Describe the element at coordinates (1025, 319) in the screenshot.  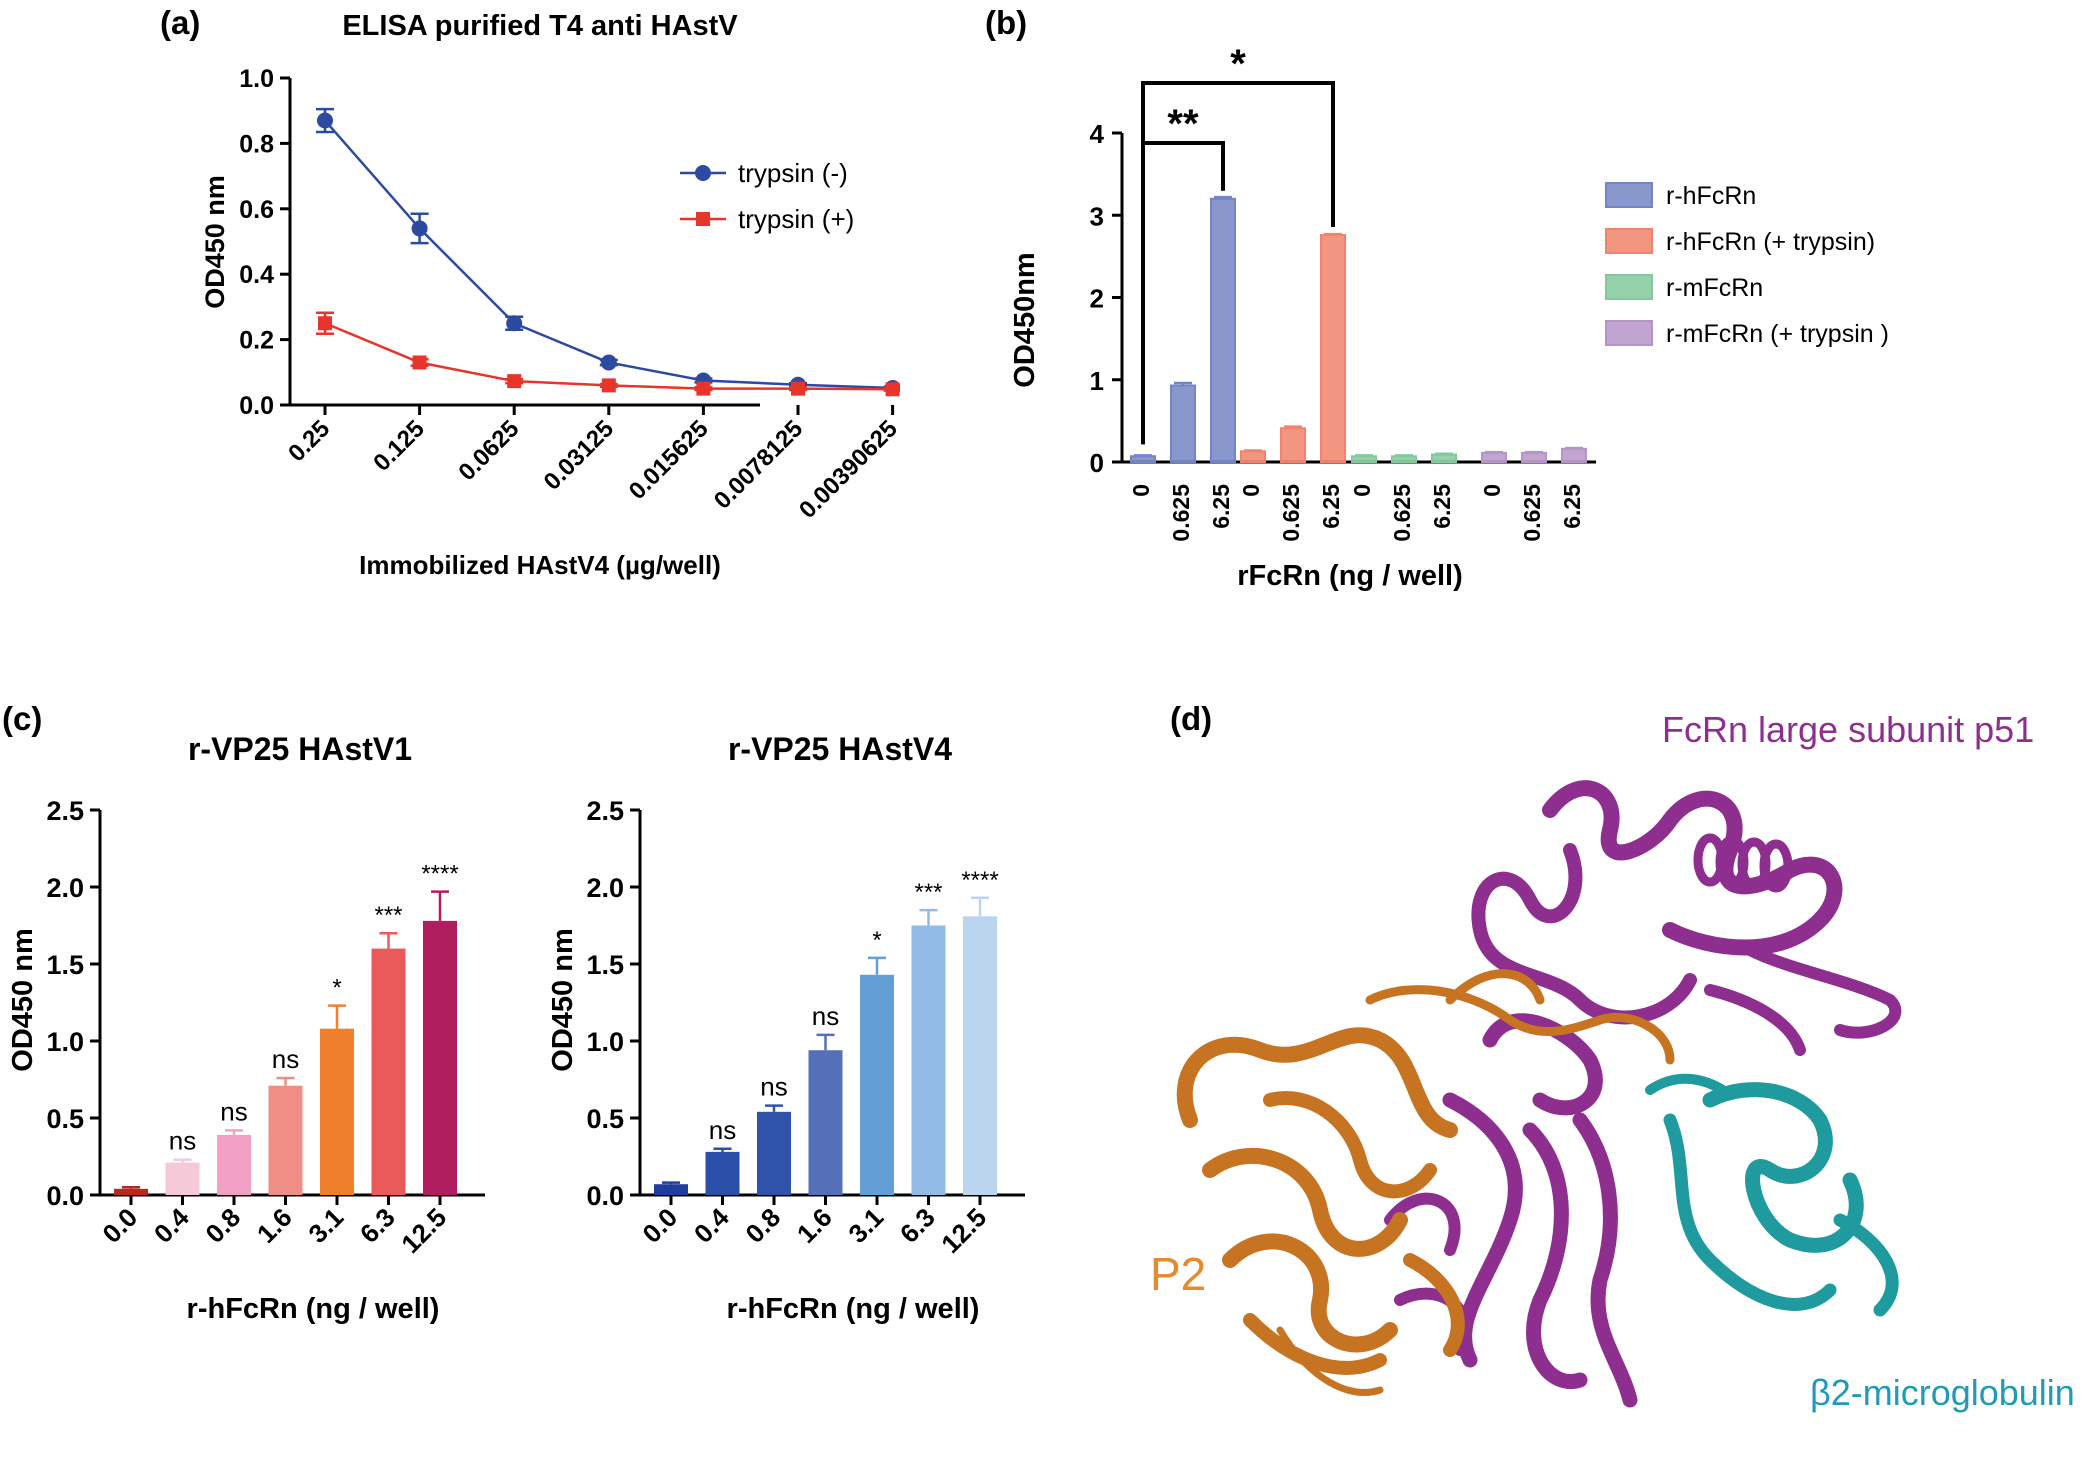
I see `chart-b-y-label: OD450nm` at that location.